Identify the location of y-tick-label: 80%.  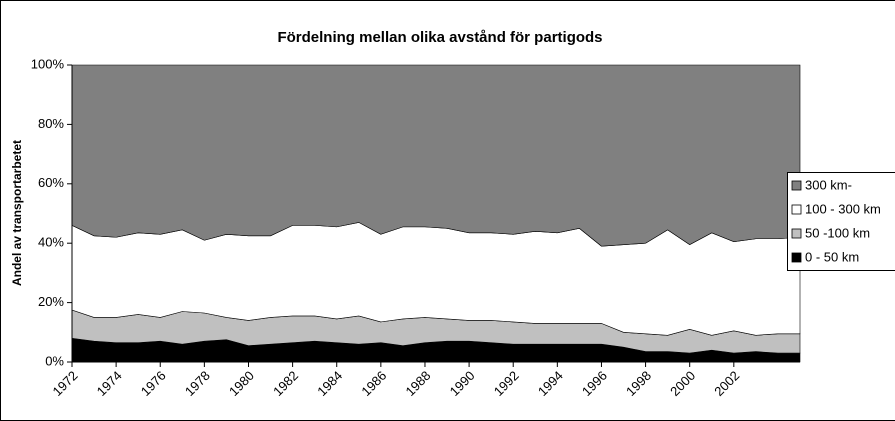
(51, 123).